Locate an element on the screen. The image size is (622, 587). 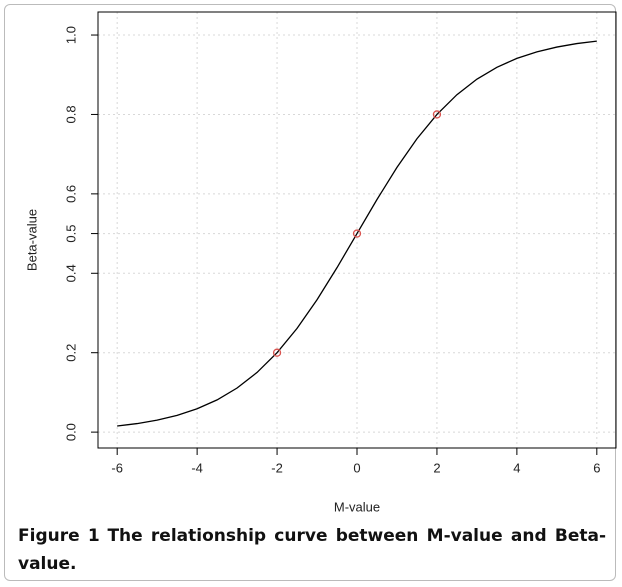
x-tick-label: 0 is located at coordinates (356, 467).